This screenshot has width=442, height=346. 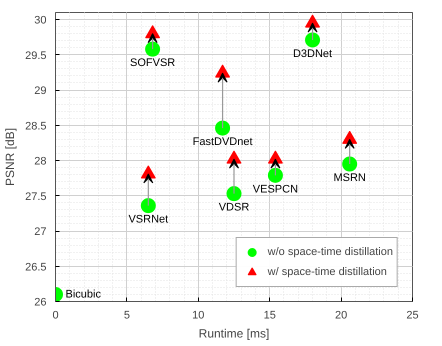 What do you see at coordinates (40, 232) in the screenshot?
I see `y-tick-label: 27` at bounding box center [40, 232].